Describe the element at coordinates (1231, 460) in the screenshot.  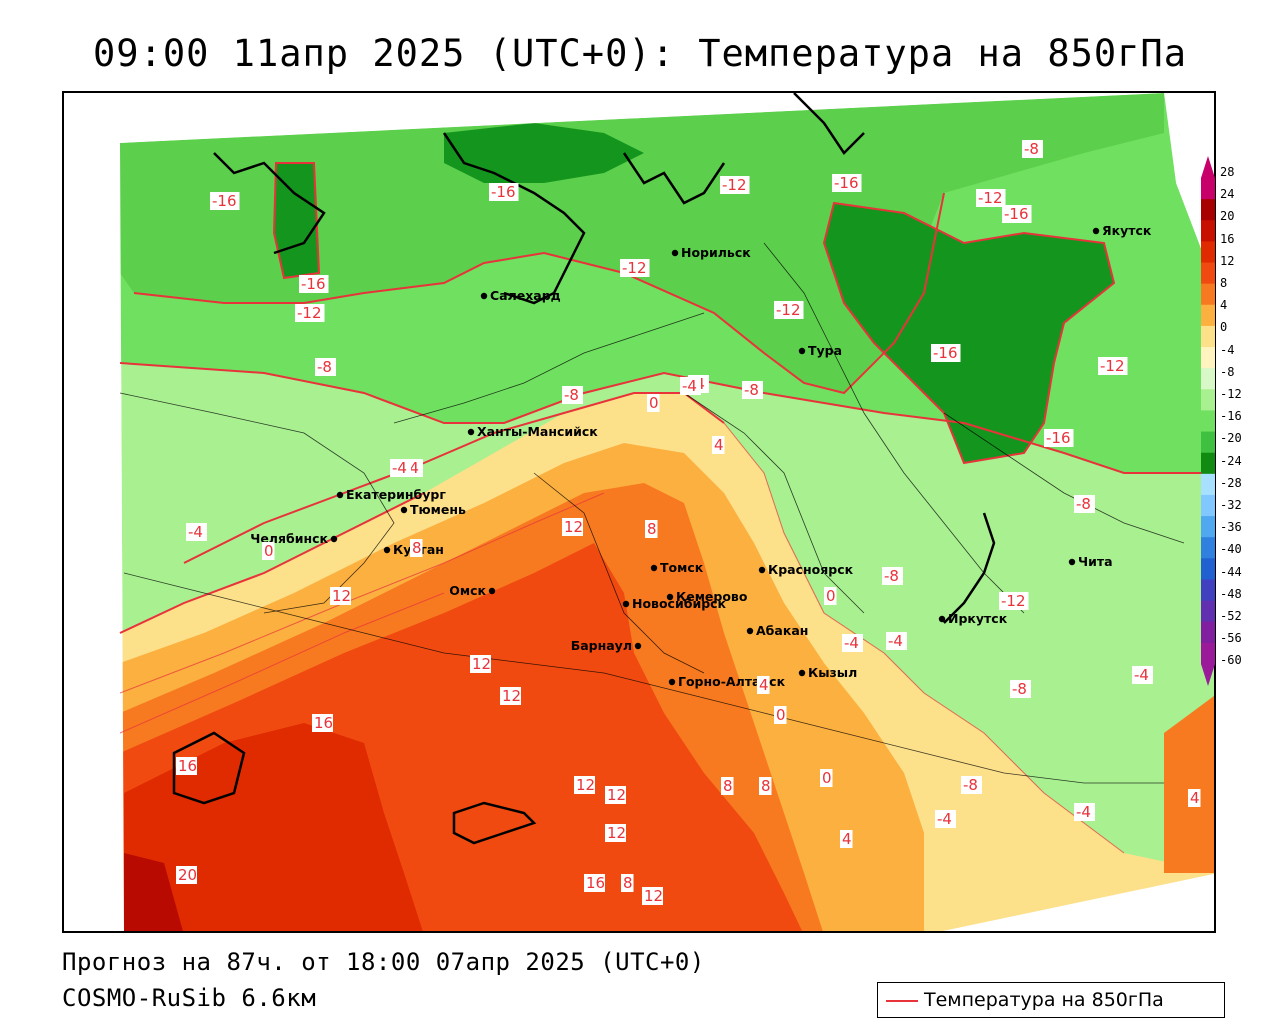
I see `colorbar-tick-label: -24` at that location.